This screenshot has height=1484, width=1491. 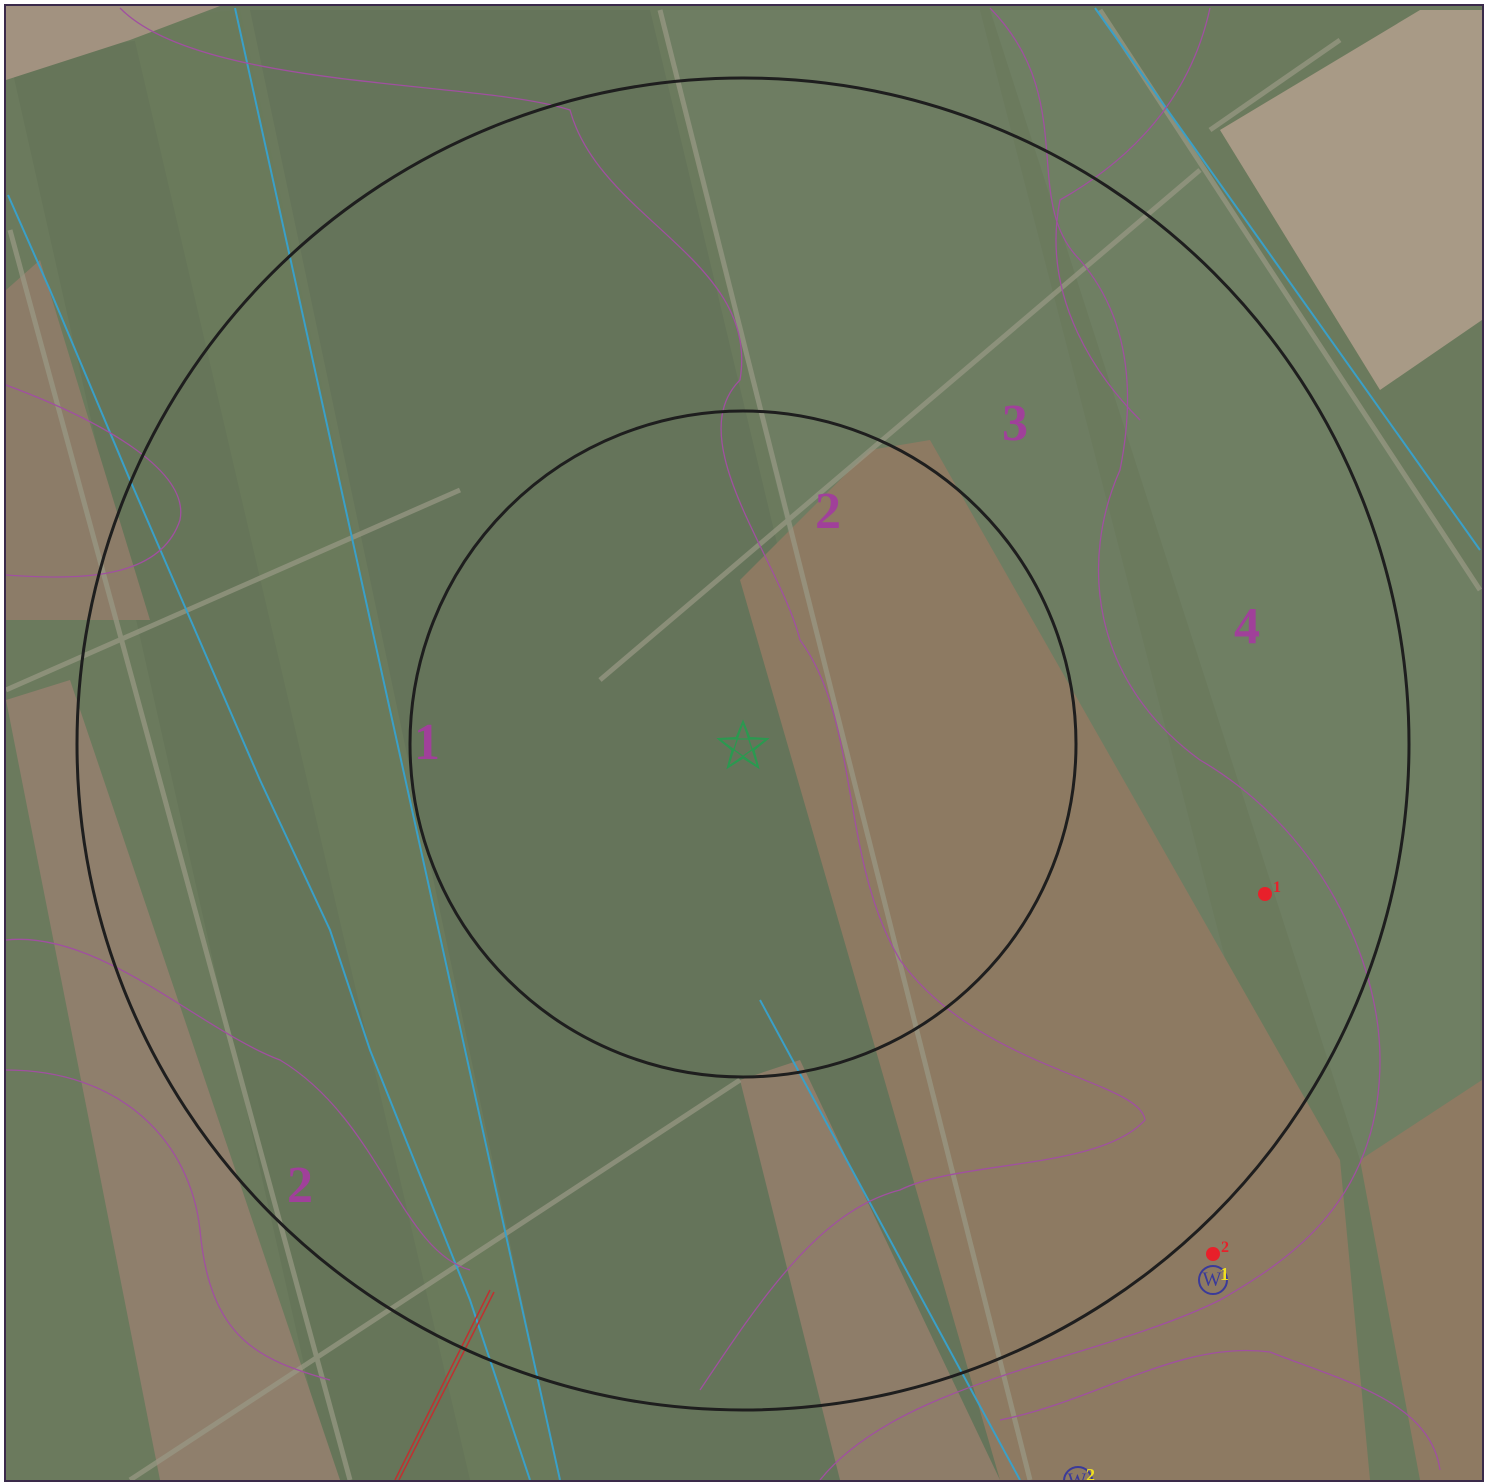 What do you see at coordinates (1090, 1474) in the screenshot?
I see `well-label: 2` at bounding box center [1090, 1474].